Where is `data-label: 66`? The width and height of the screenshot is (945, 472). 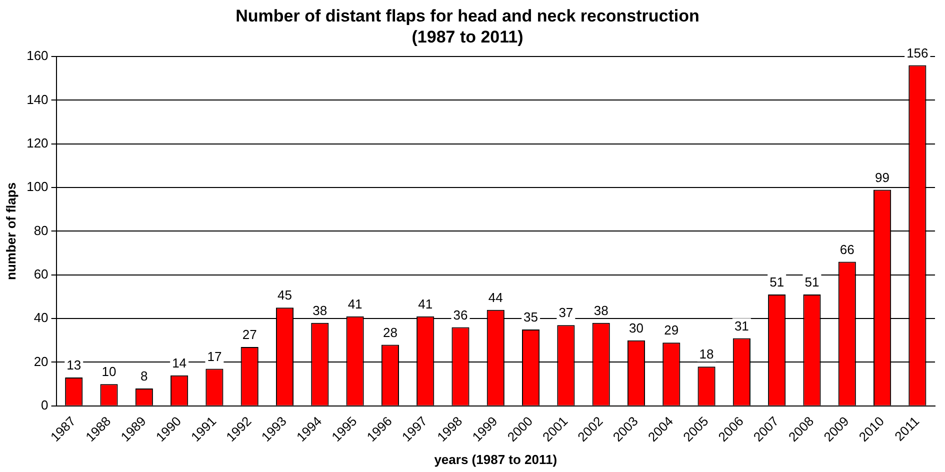
data-label: 66 is located at coordinates (847, 249).